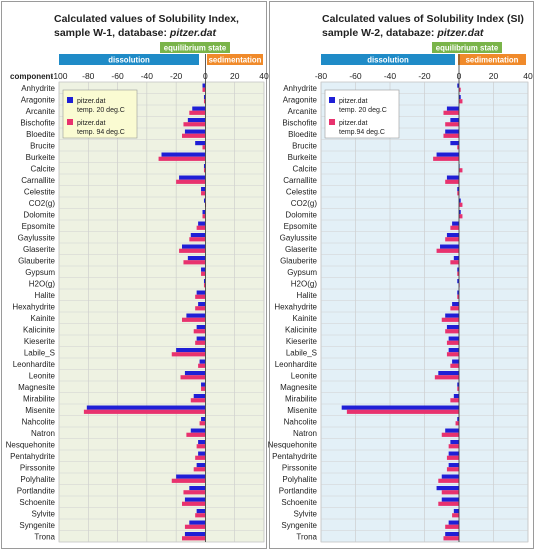  What do you see at coordinates (353, 123) in the screenshot?
I see `legend-entry-name: pitzer.dat` at bounding box center [353, 123].